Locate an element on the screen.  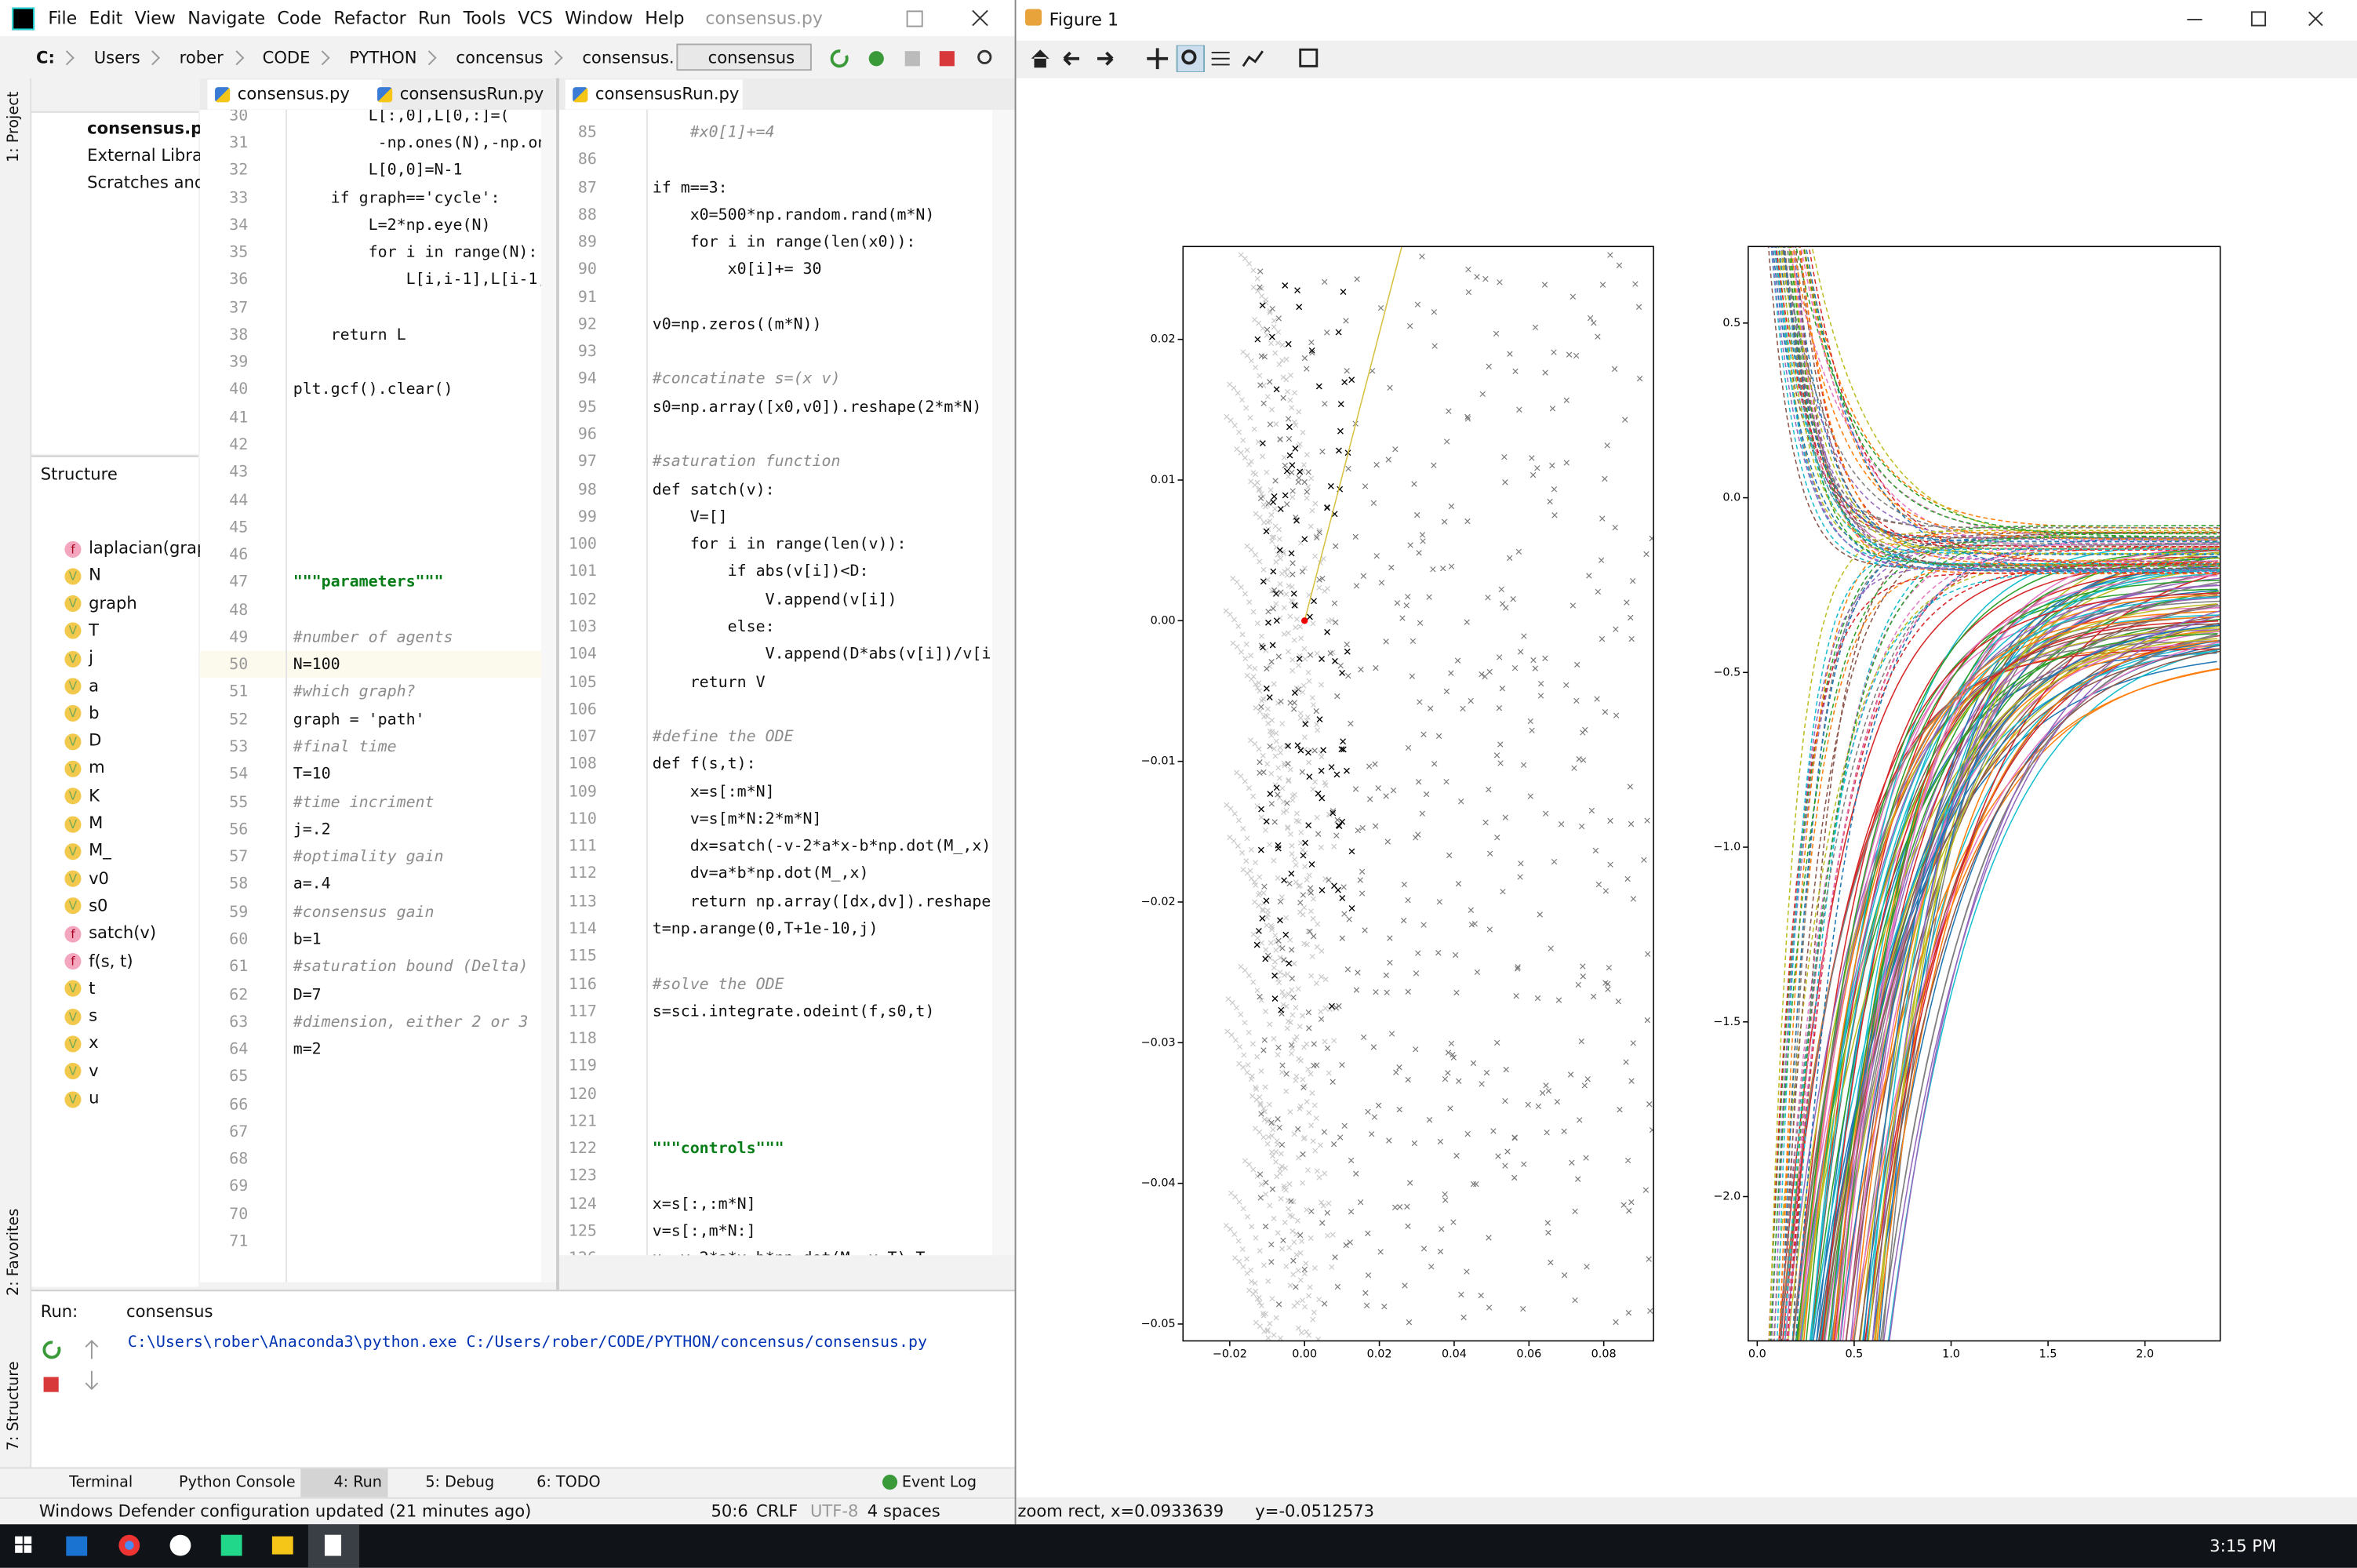
breadcrumb: C: is located at coordinates (44, 57).